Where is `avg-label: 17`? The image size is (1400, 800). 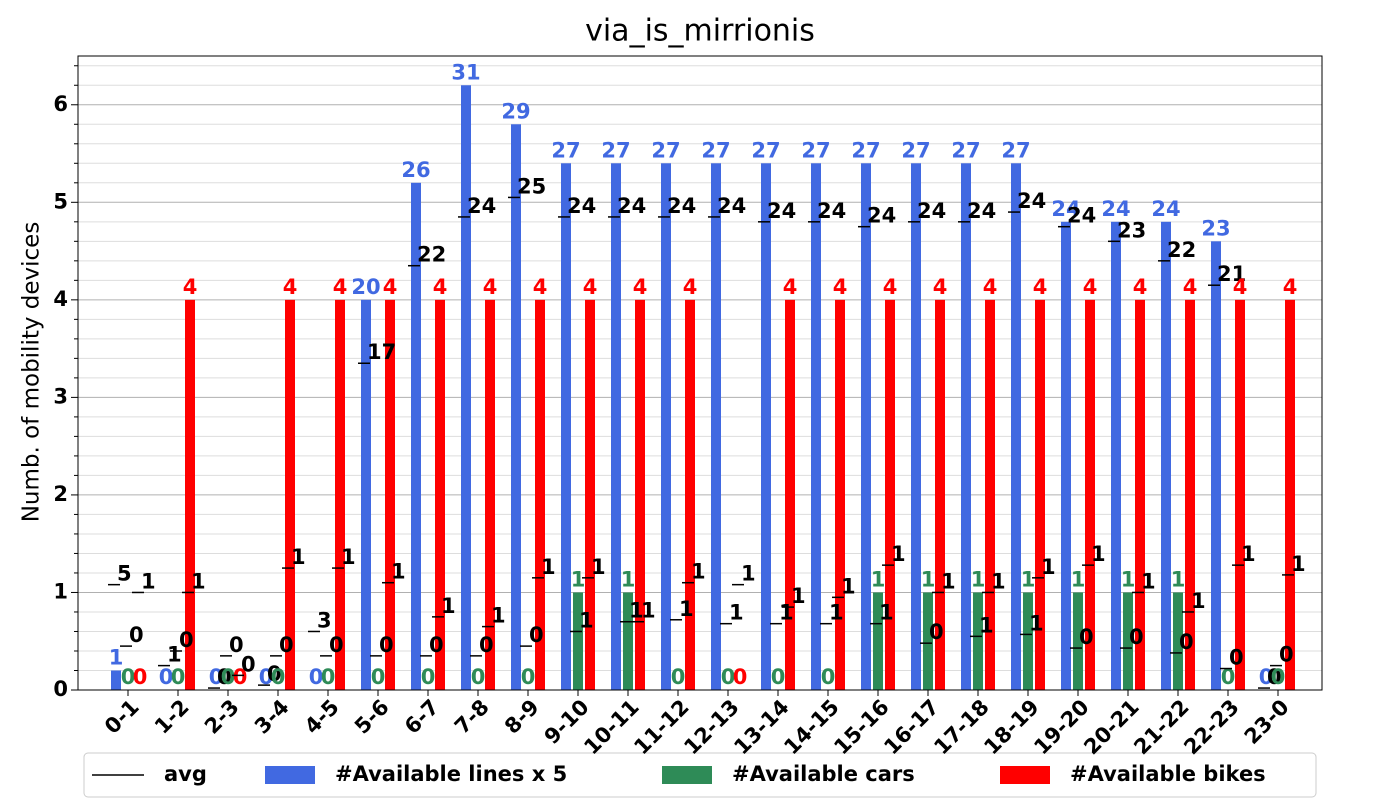 avg-label: 17 is located at coordinates (381, 352).